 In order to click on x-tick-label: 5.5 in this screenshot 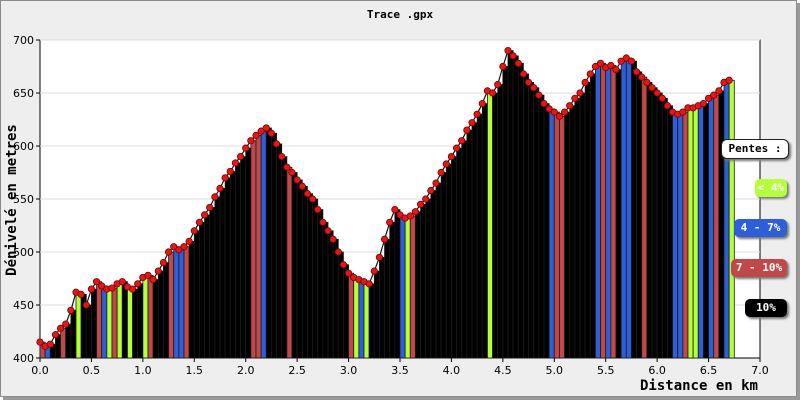, I will do `click(606, 370)`.